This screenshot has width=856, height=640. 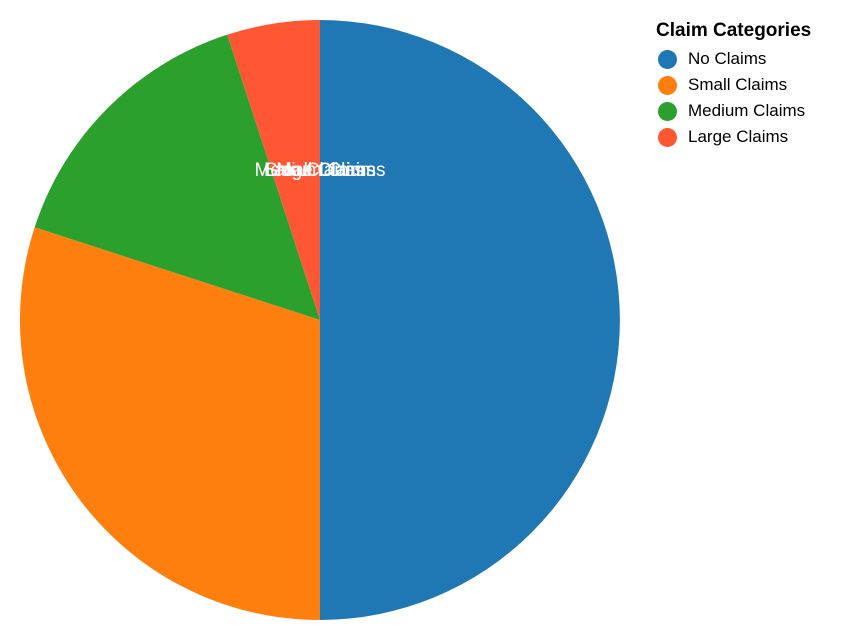 What do you see at coordinates (738, 84) in the screenshot?
I see `legend-label: Small Claims` at bounding box center [738, 84].